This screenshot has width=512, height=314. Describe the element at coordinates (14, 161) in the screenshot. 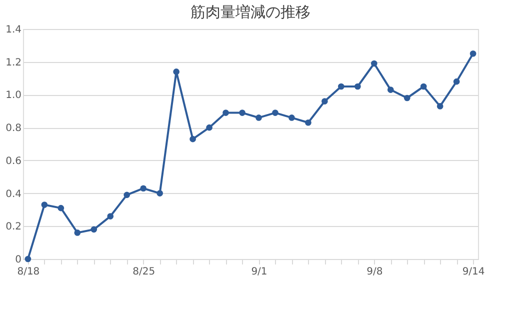

I see `y-tick-label: 0.6` at that location.